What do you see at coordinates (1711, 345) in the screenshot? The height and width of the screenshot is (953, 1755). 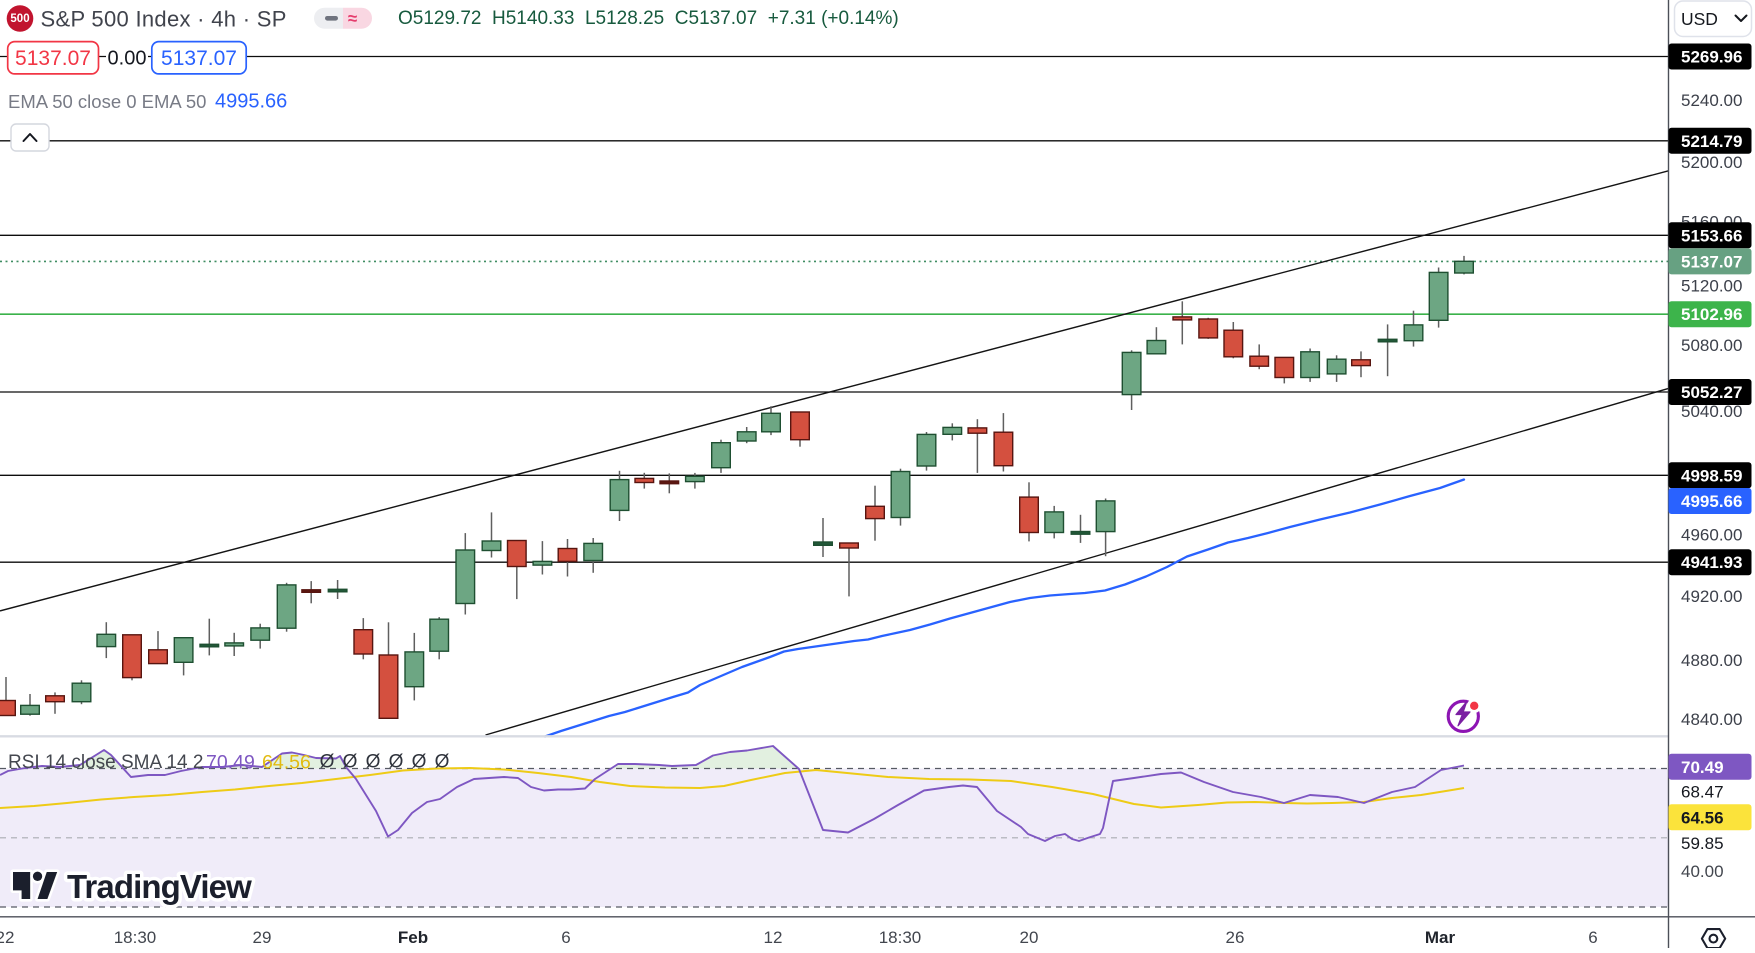 I see `svg-text: 5080.00` at bounding box center [1711, 345].